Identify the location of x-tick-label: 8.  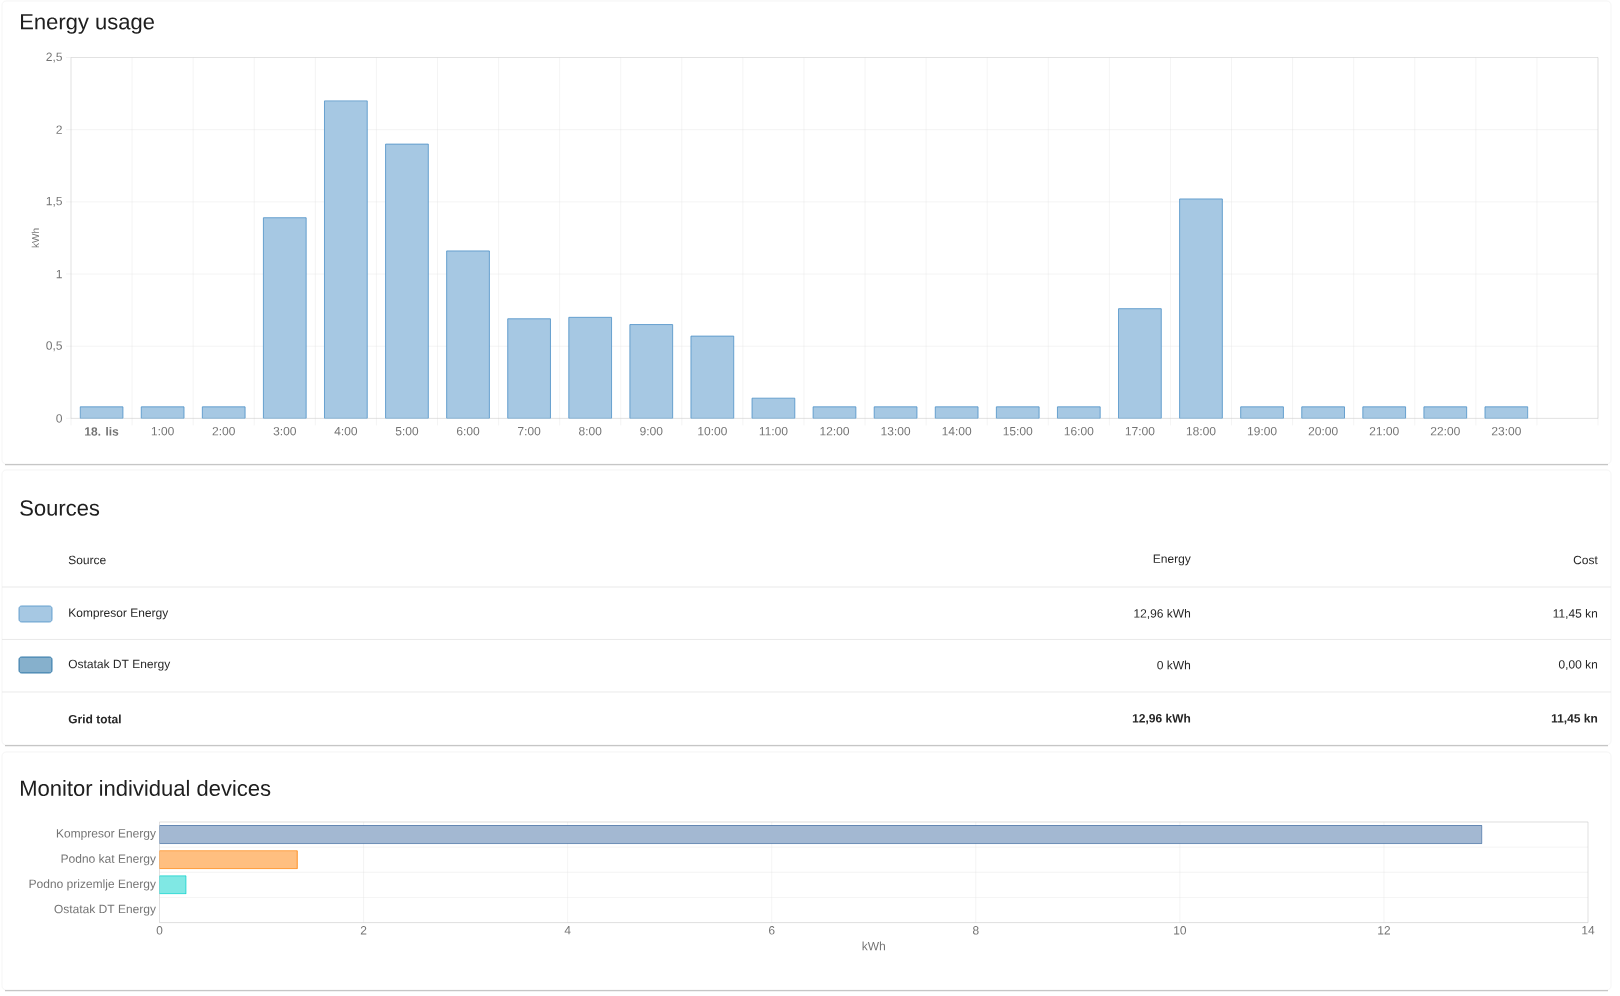
(975, 930).